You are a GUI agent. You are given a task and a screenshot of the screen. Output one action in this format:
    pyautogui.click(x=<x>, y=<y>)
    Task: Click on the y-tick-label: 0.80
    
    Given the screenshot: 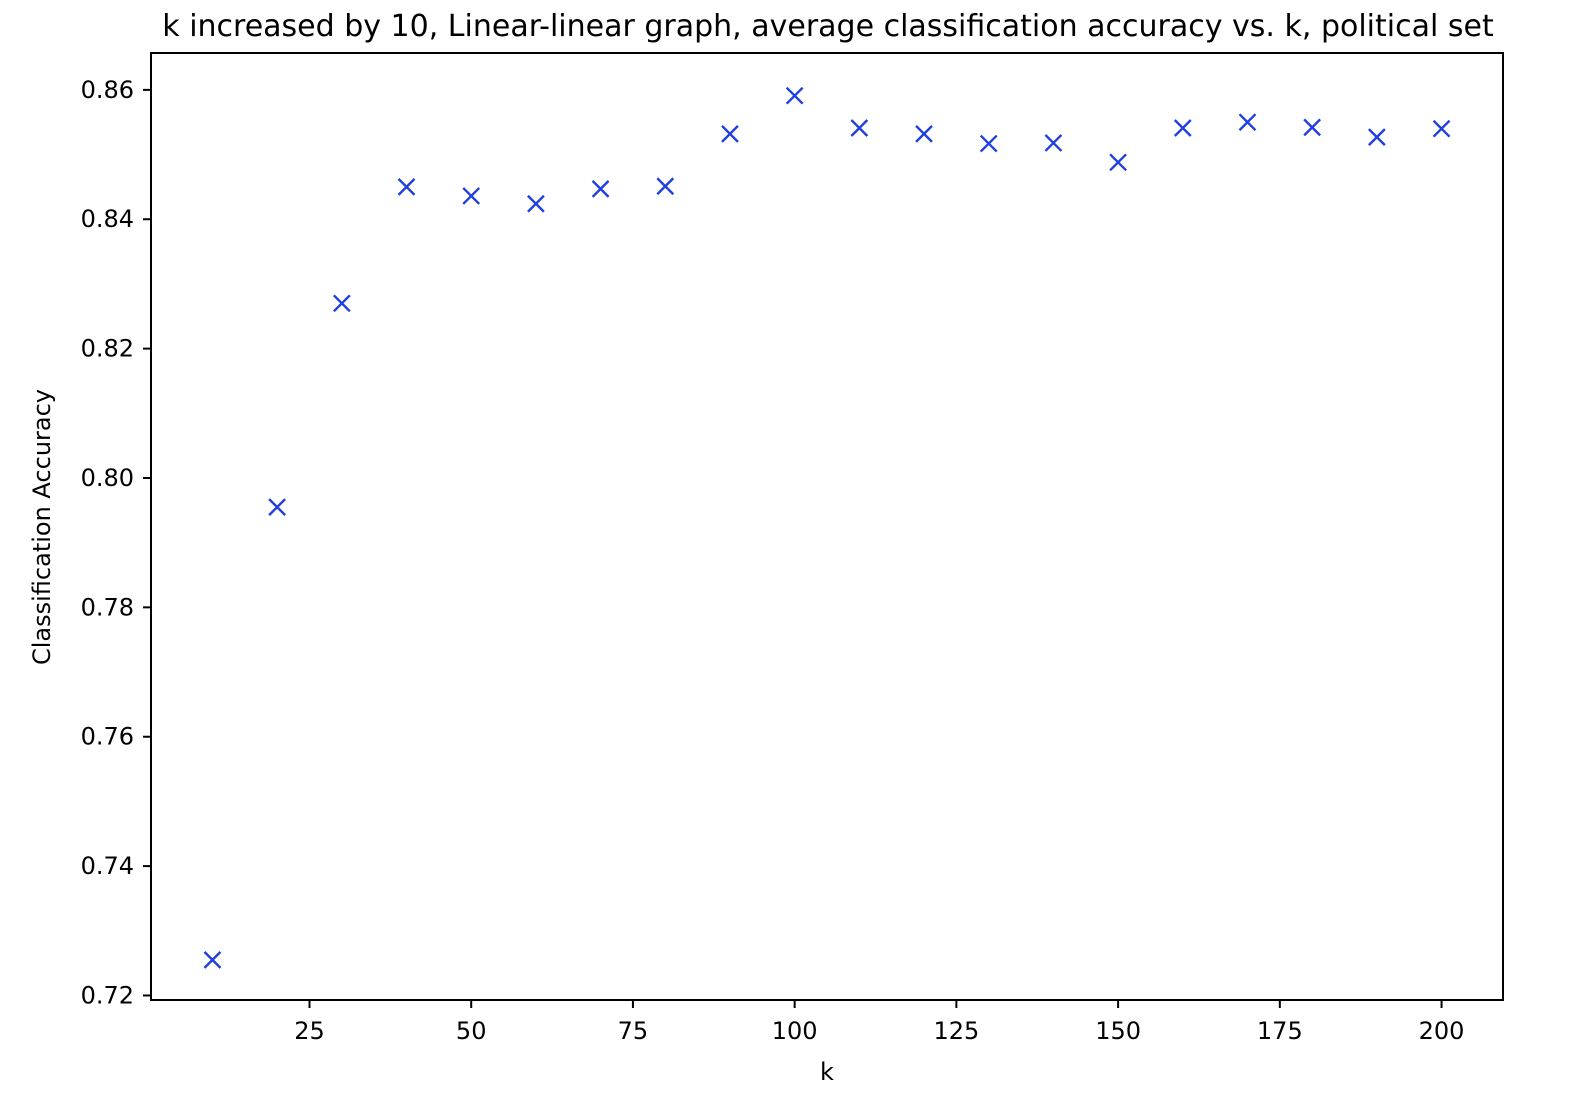 What is the action you would take?
    pyautogui.click(x=107, y=478)
    